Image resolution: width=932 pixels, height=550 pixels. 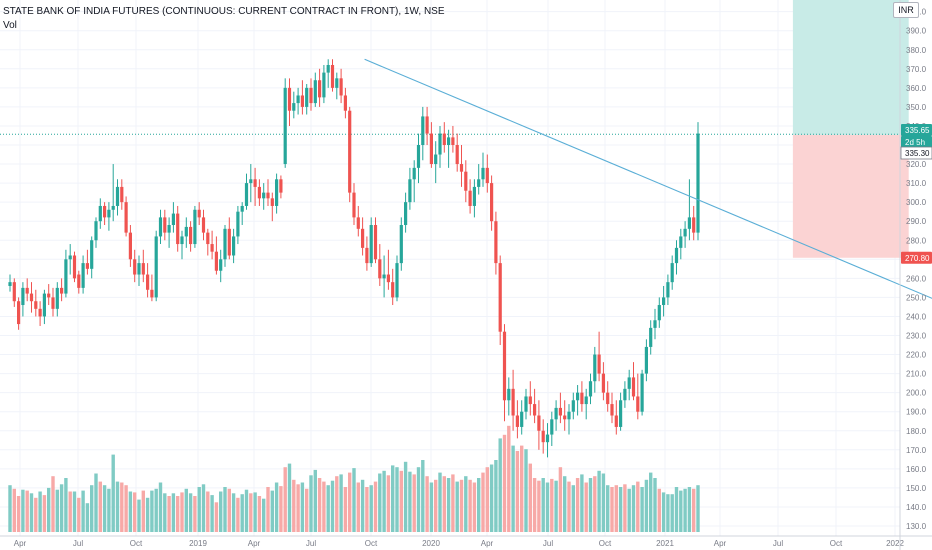 What do you see at coordinates (20, 543) in the screenshot?
I see `x-tick-label: Apr` at bounding box center [20, 543].